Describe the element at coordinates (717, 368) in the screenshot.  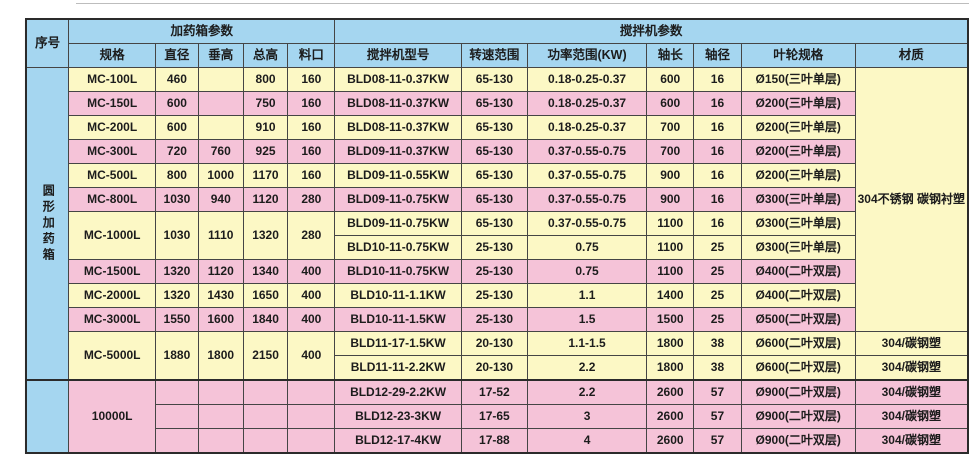
I see `table-cell: 38` at that location.